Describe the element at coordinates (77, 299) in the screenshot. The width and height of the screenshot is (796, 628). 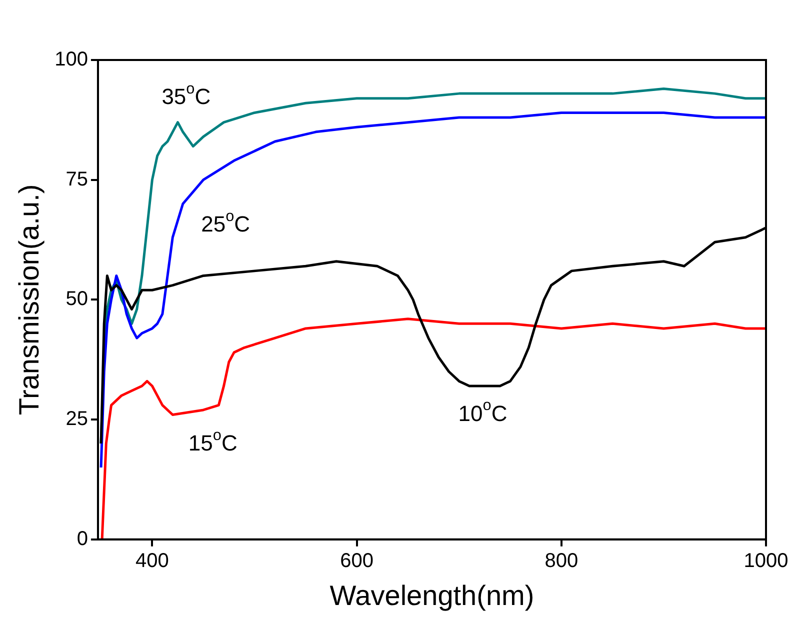
I see `y-tick-label: 50` at that location.